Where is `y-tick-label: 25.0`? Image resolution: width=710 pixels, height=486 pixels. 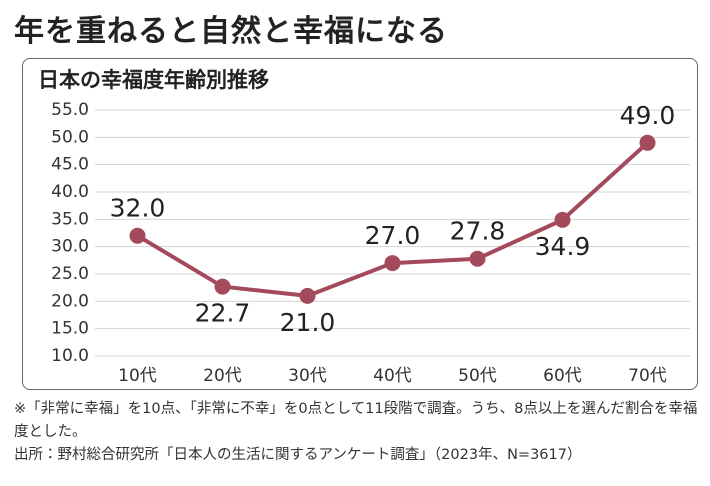 y-tick-label: 25.0 is located at coordinates (70, 274).